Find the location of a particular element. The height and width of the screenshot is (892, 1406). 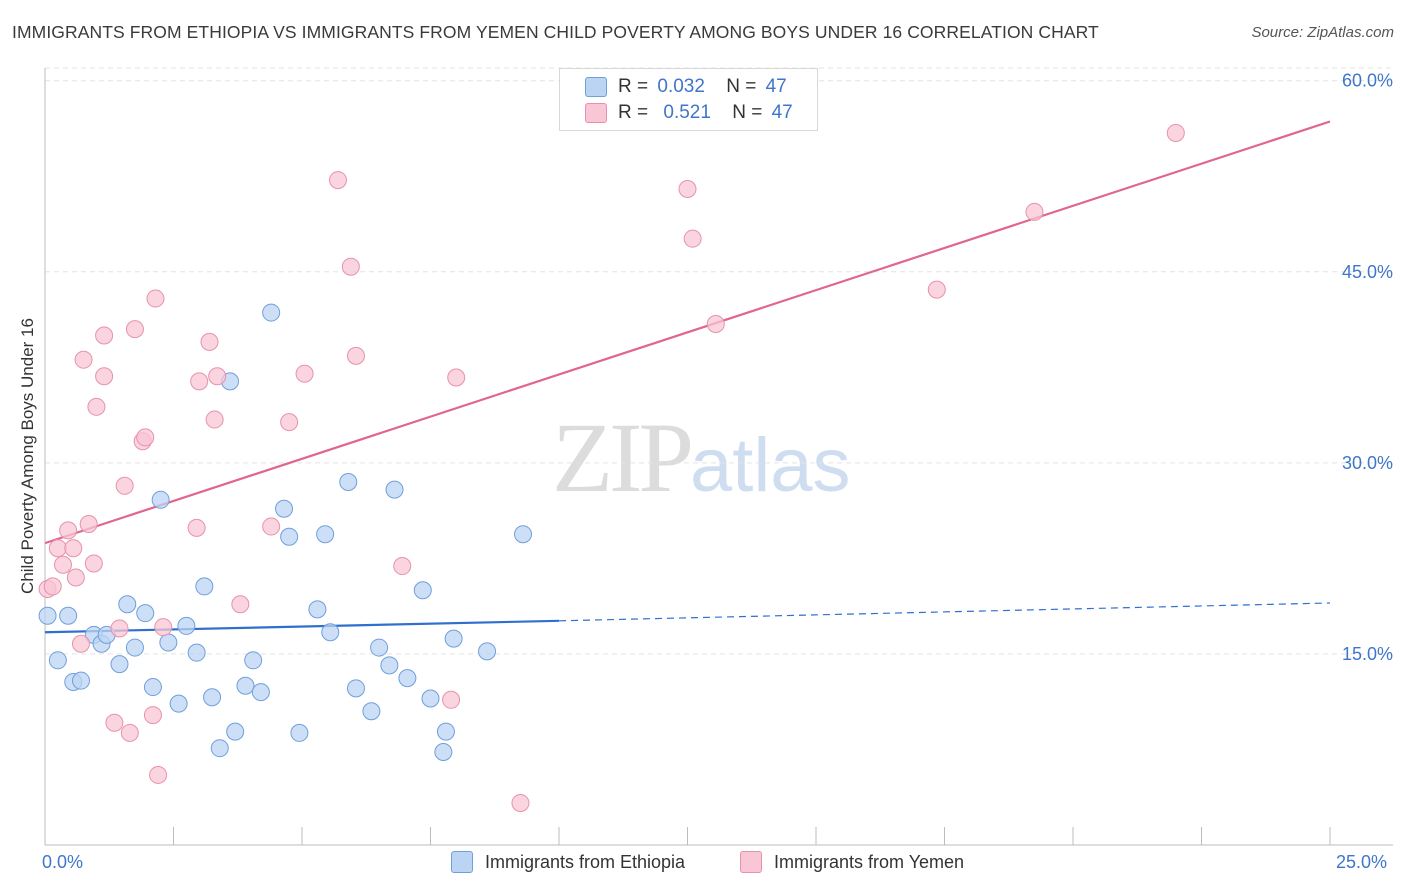

legend-text-yemen: R = 0.521 N = 47 is located at coordinates (705, 113).